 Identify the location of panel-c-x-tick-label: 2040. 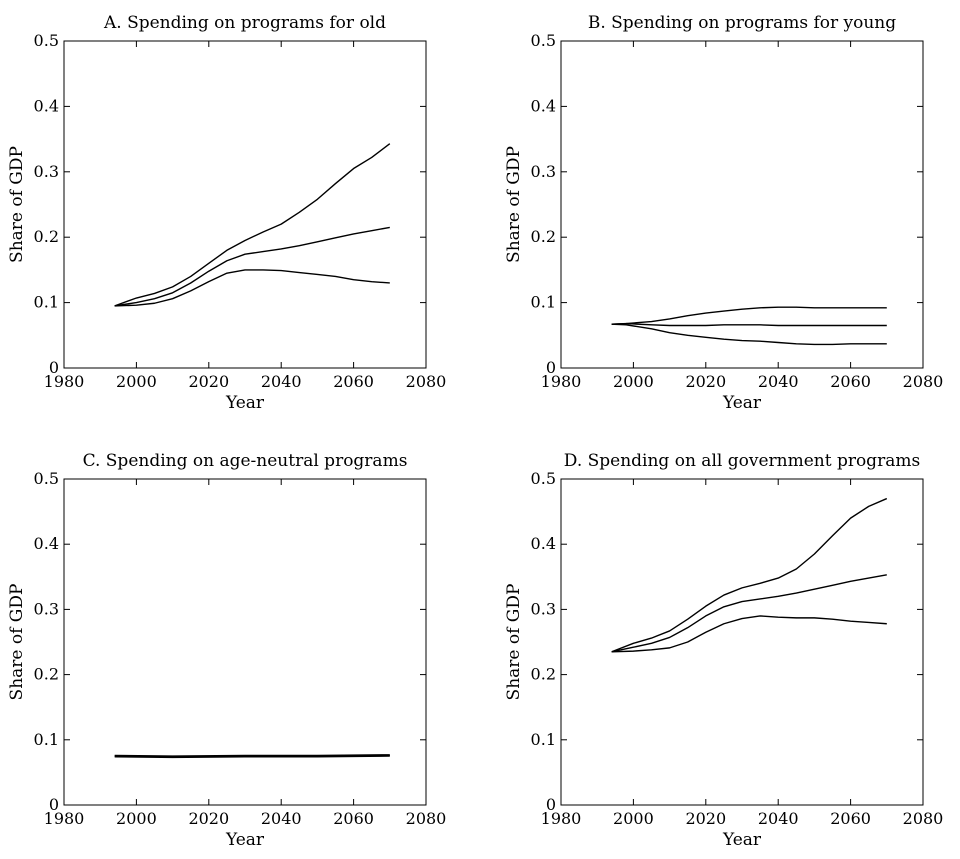
(281, 818).